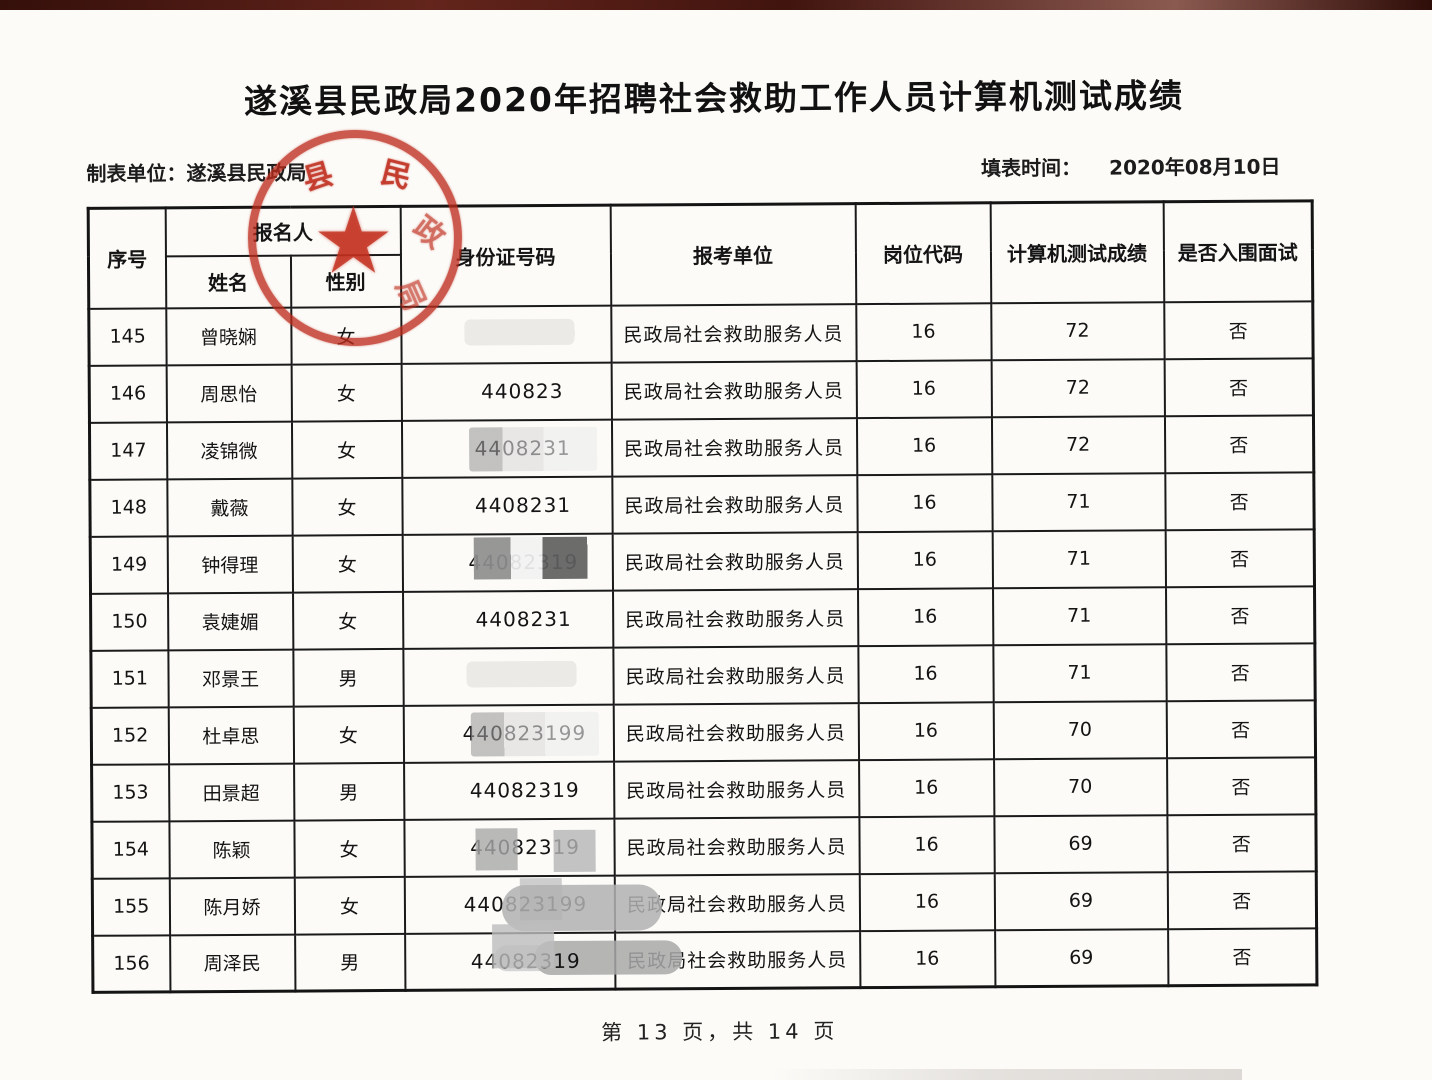 This screenshot has width=1432, height=1080. What do you see at coordinates (127, 336) in the screenshot?
I see `cell-index: 145` at bounding box center [127, 336].